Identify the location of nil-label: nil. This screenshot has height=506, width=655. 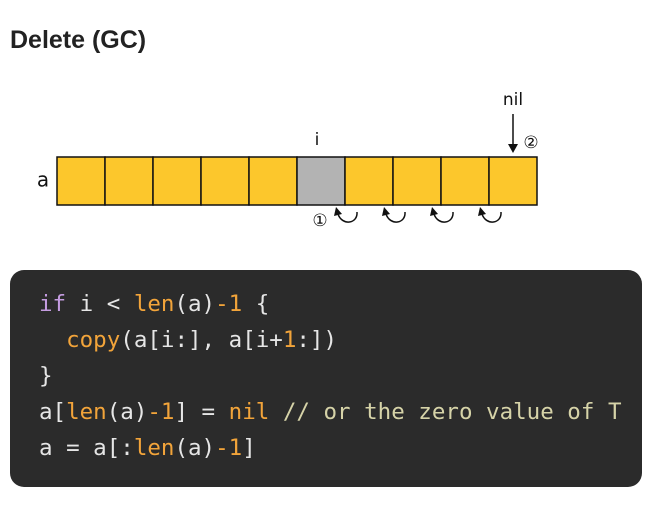
(513, 100).